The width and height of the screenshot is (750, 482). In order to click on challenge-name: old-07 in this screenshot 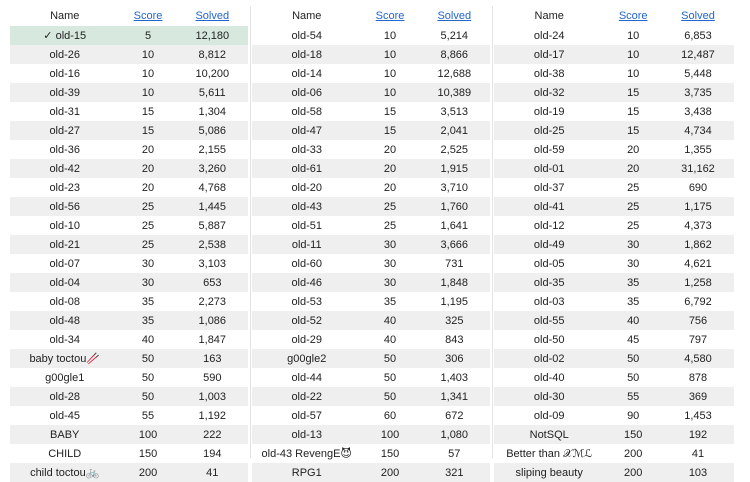, I will do `click(65, 263)`.